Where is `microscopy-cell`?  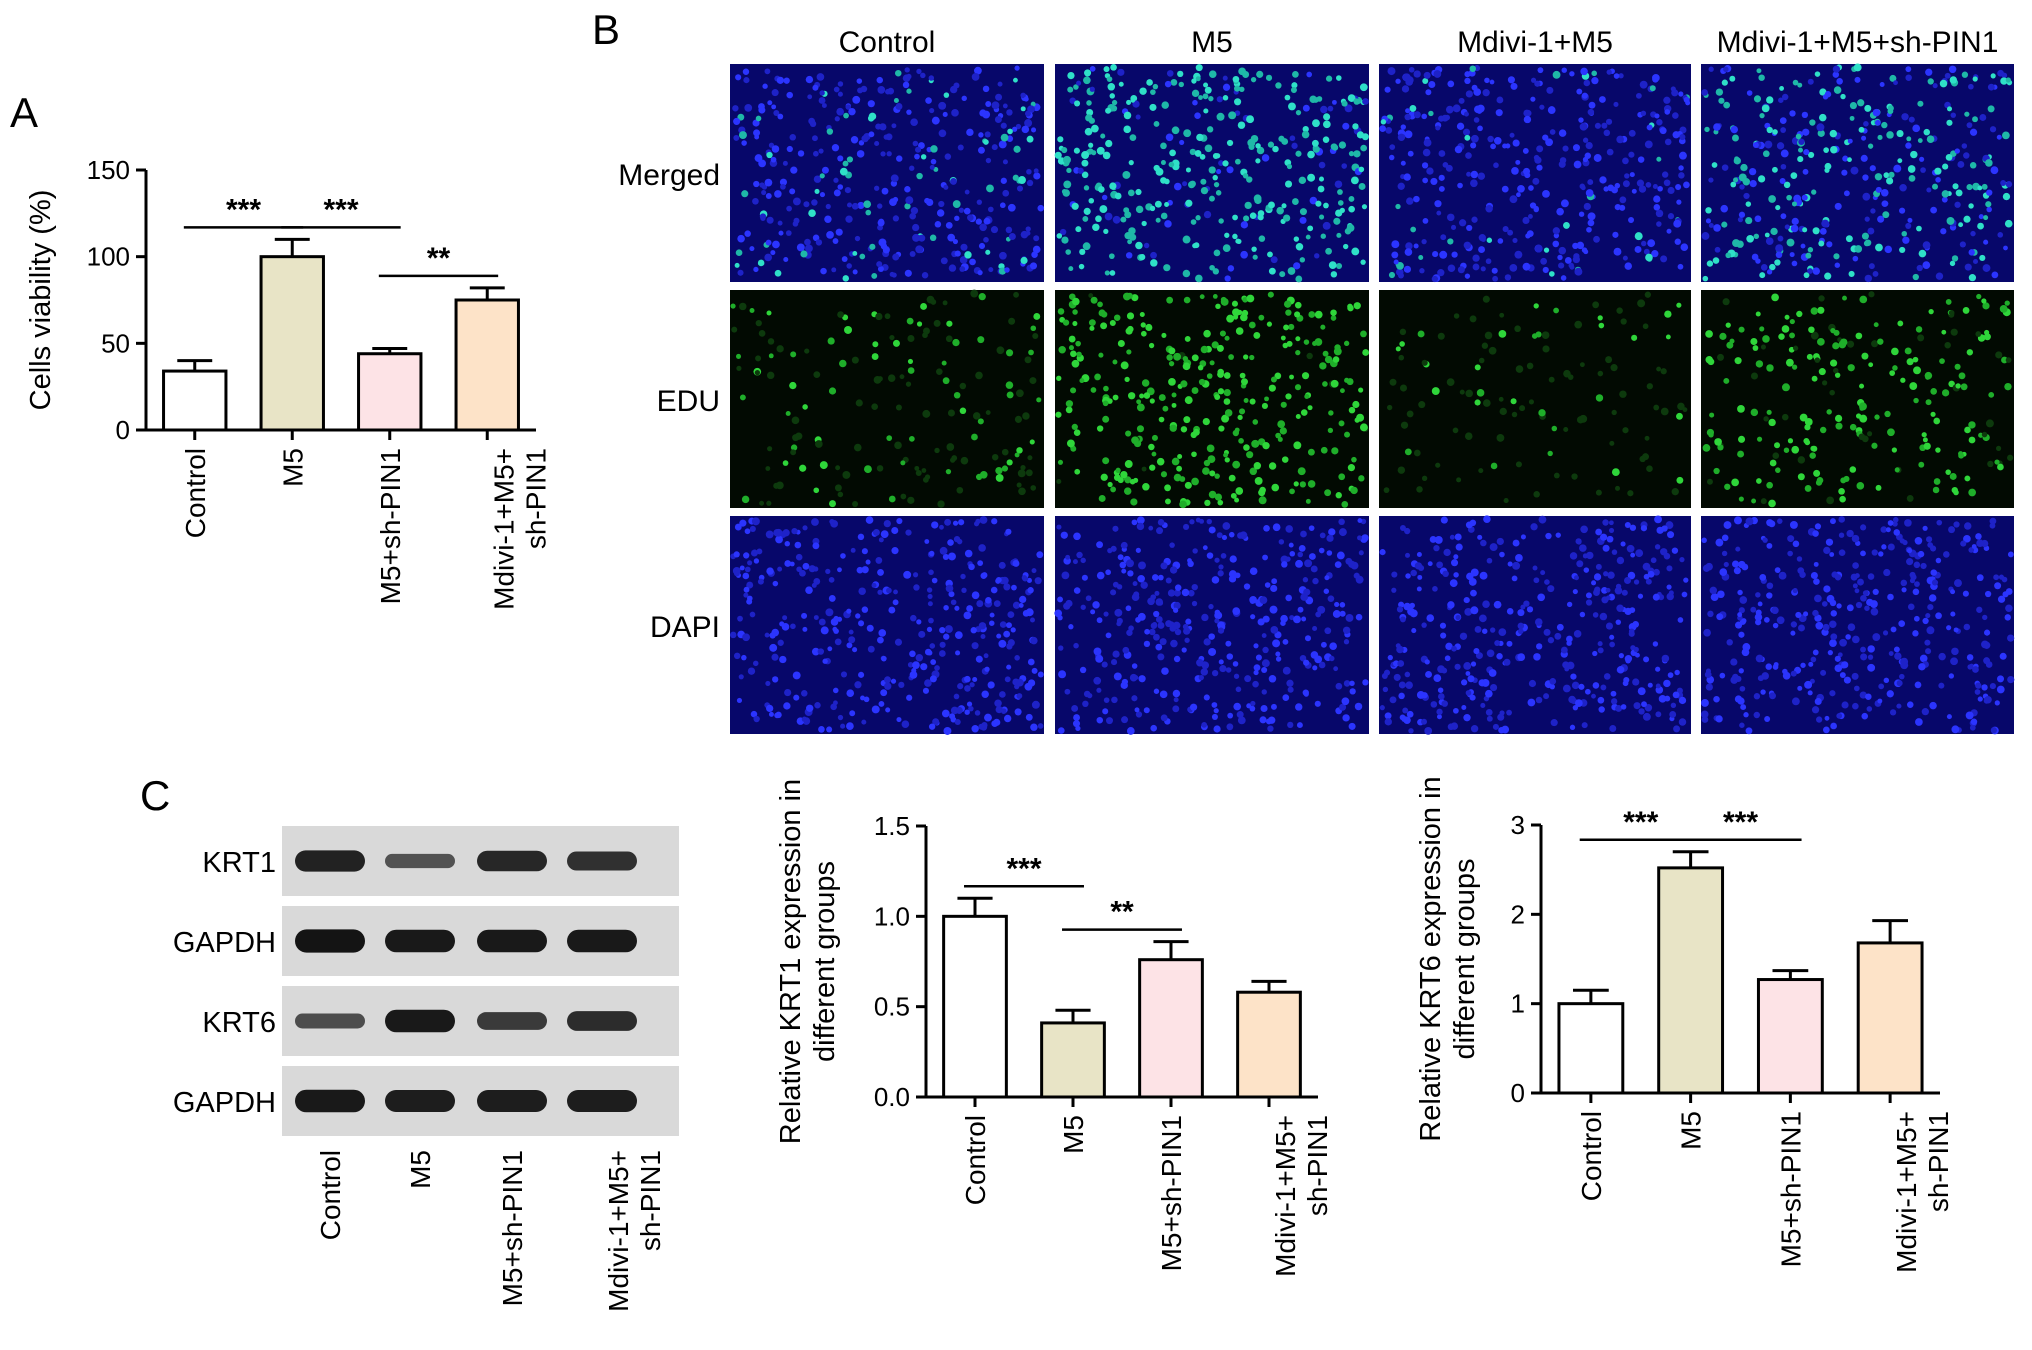
microscopy-cell is located at coordinates (1857, 399).